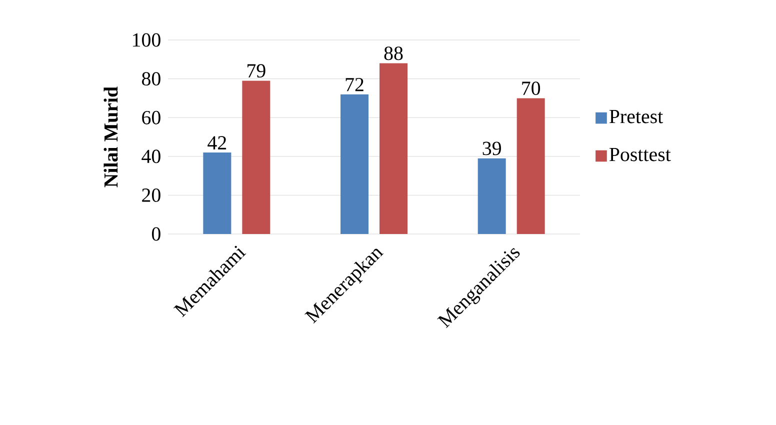 The height and width of the screenshot is (425, 776). I want to click on y-tick-label: 80, so click(151, 79).